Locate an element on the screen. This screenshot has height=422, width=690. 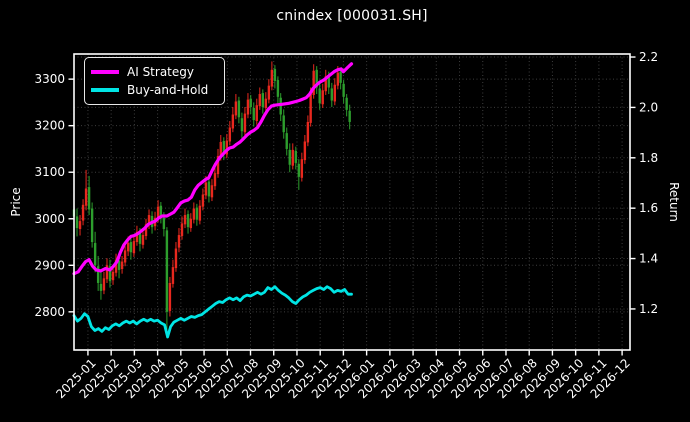
legend-item-ai-strategy: AI Strategy is located at coordinates (153, 72).